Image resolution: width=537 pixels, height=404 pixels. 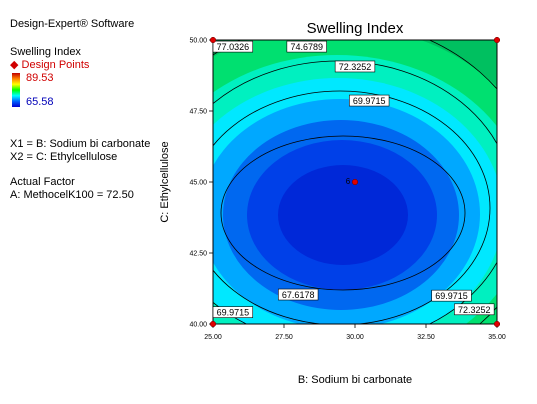 I want to click on software-name: Design-Expert® Software, so click(x=72, y=24).